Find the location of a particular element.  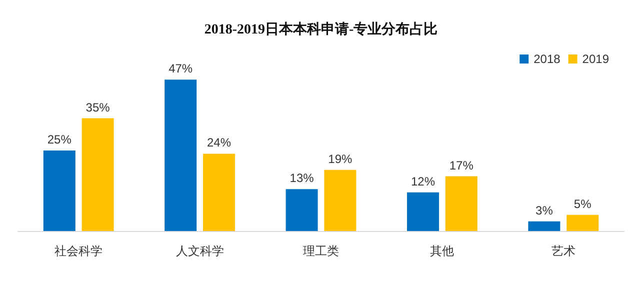

data-label: 17% is located at coordinates (461, 165).